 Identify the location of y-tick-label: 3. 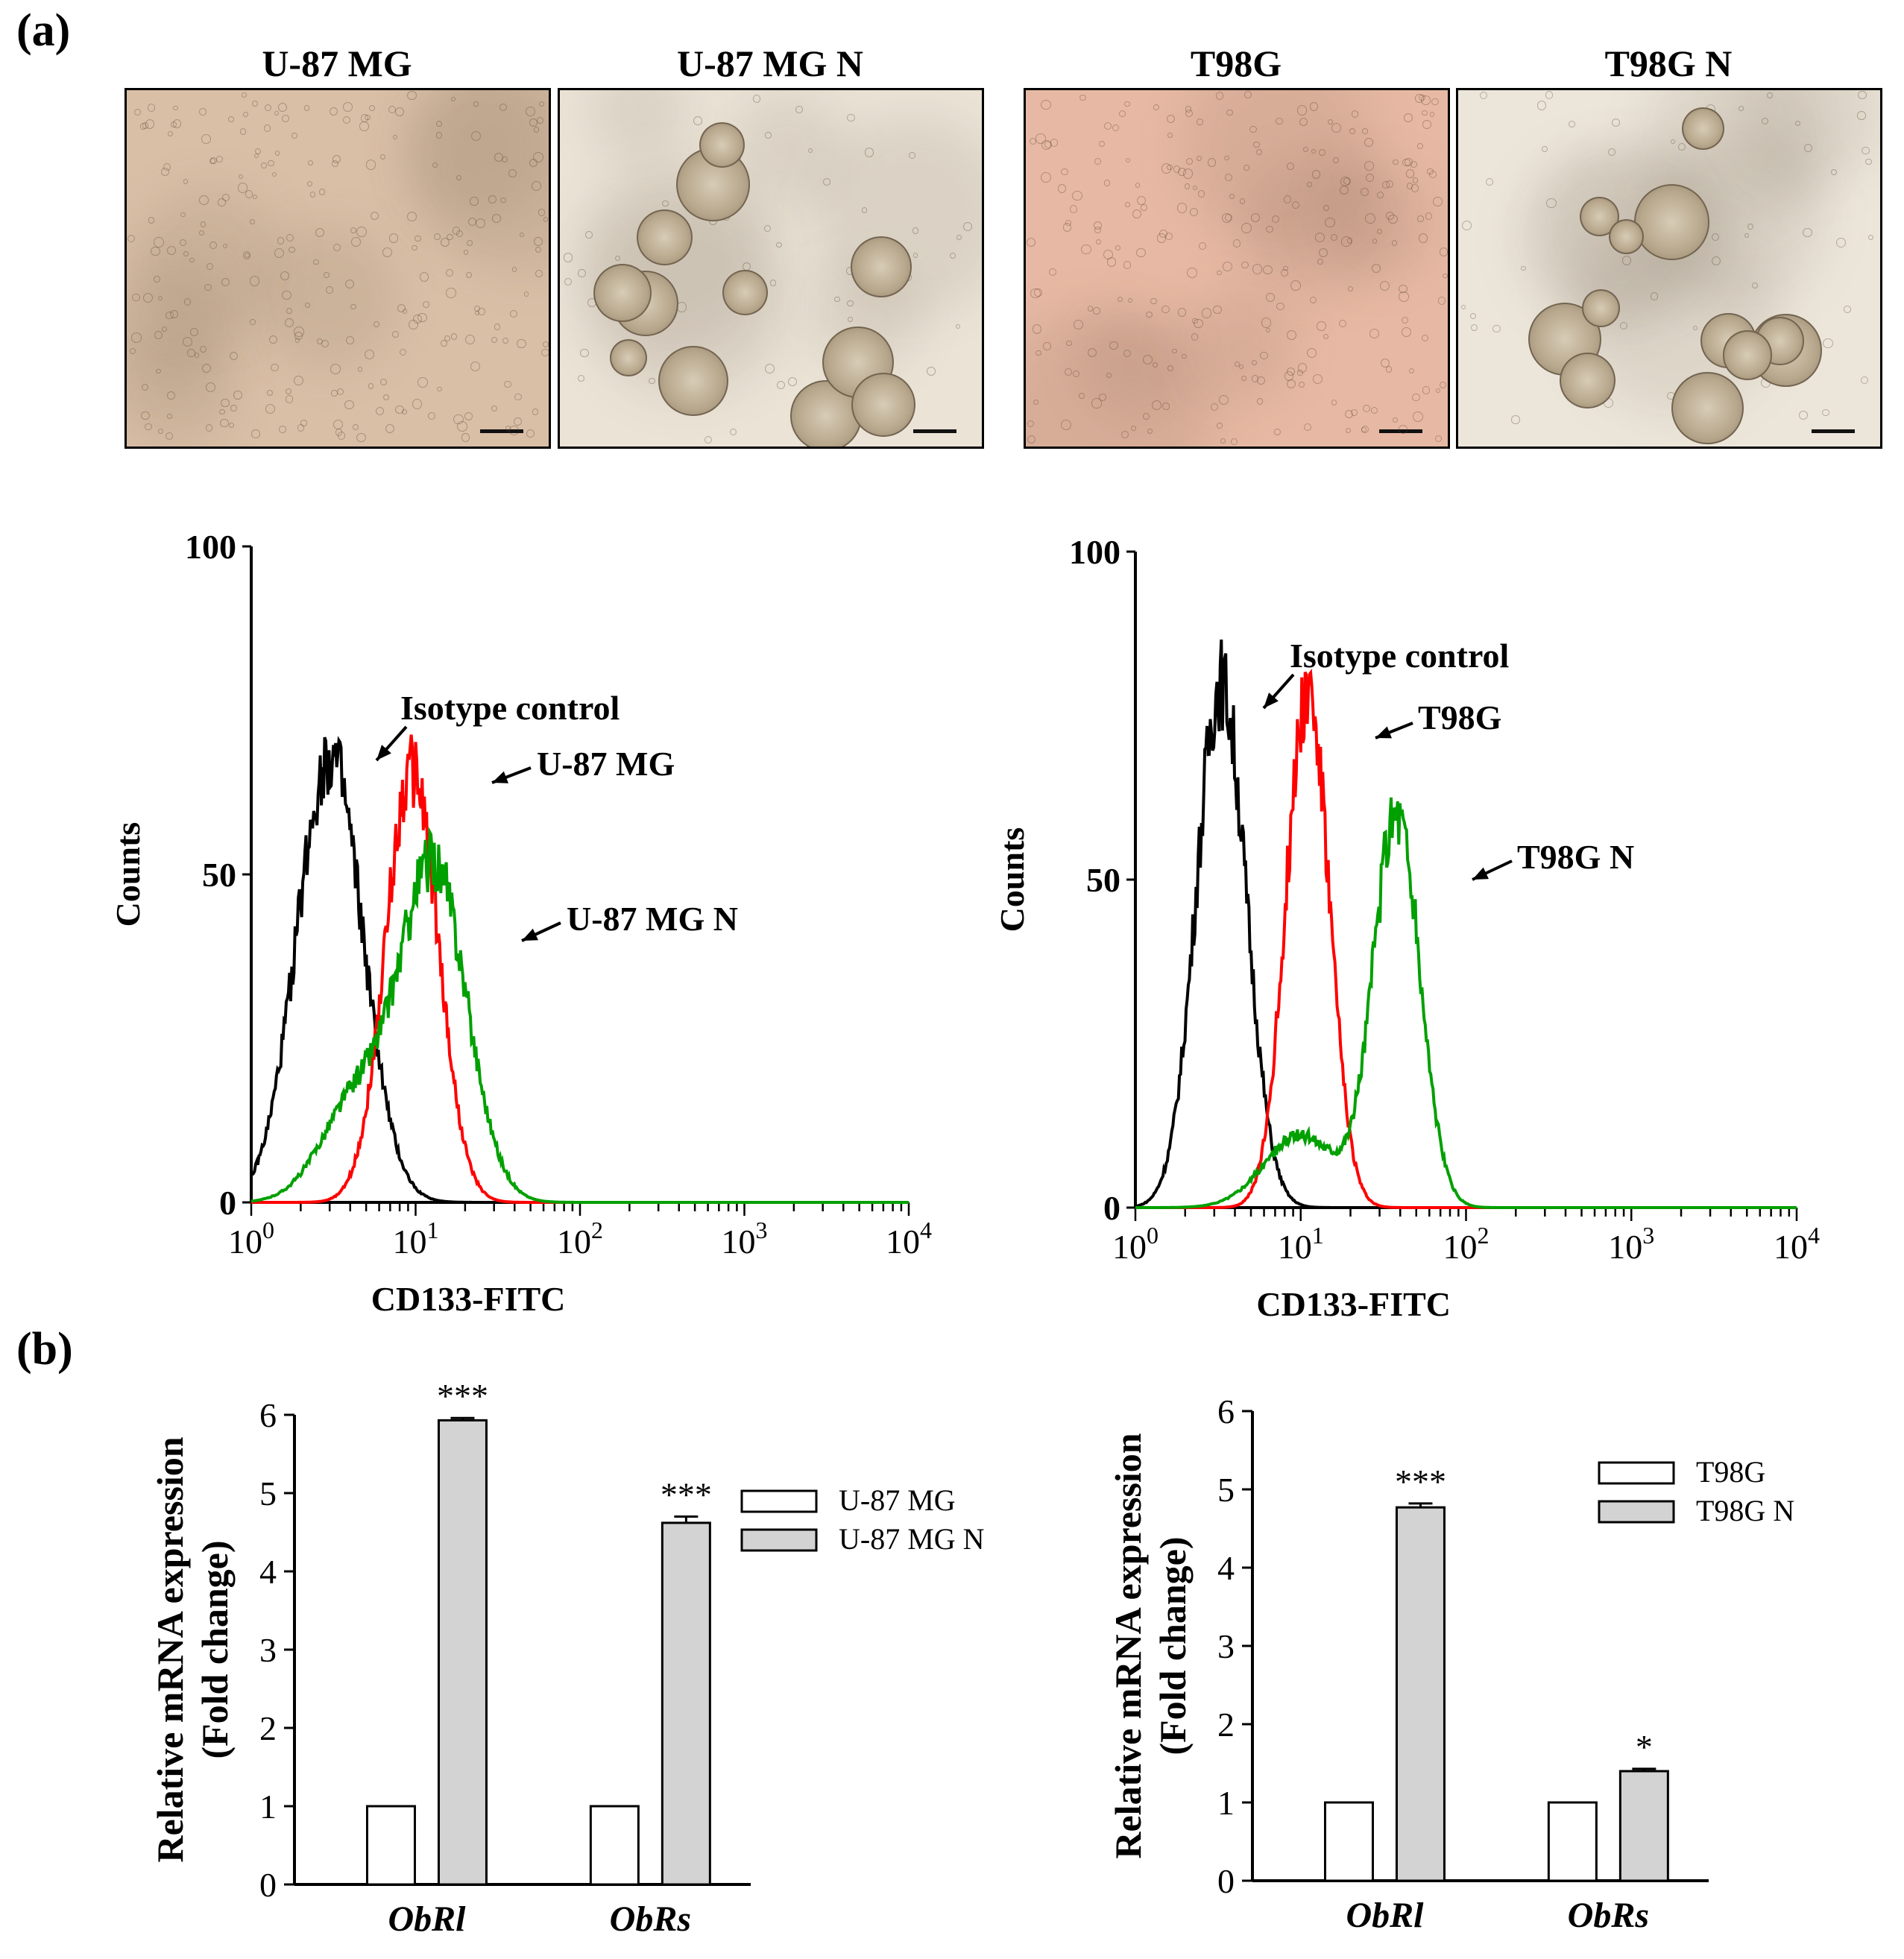
(268, 1650).